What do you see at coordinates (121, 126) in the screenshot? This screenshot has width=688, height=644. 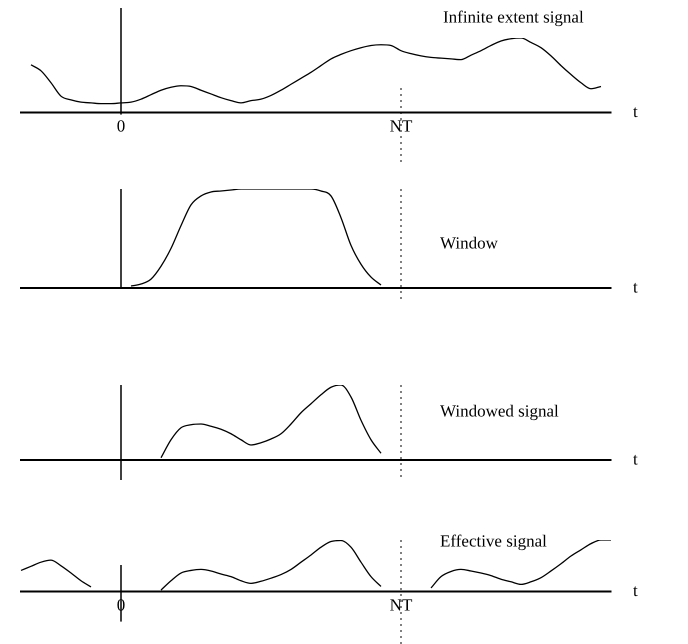 I see `x-tick-label: 0` at bounding box center [121, 126].